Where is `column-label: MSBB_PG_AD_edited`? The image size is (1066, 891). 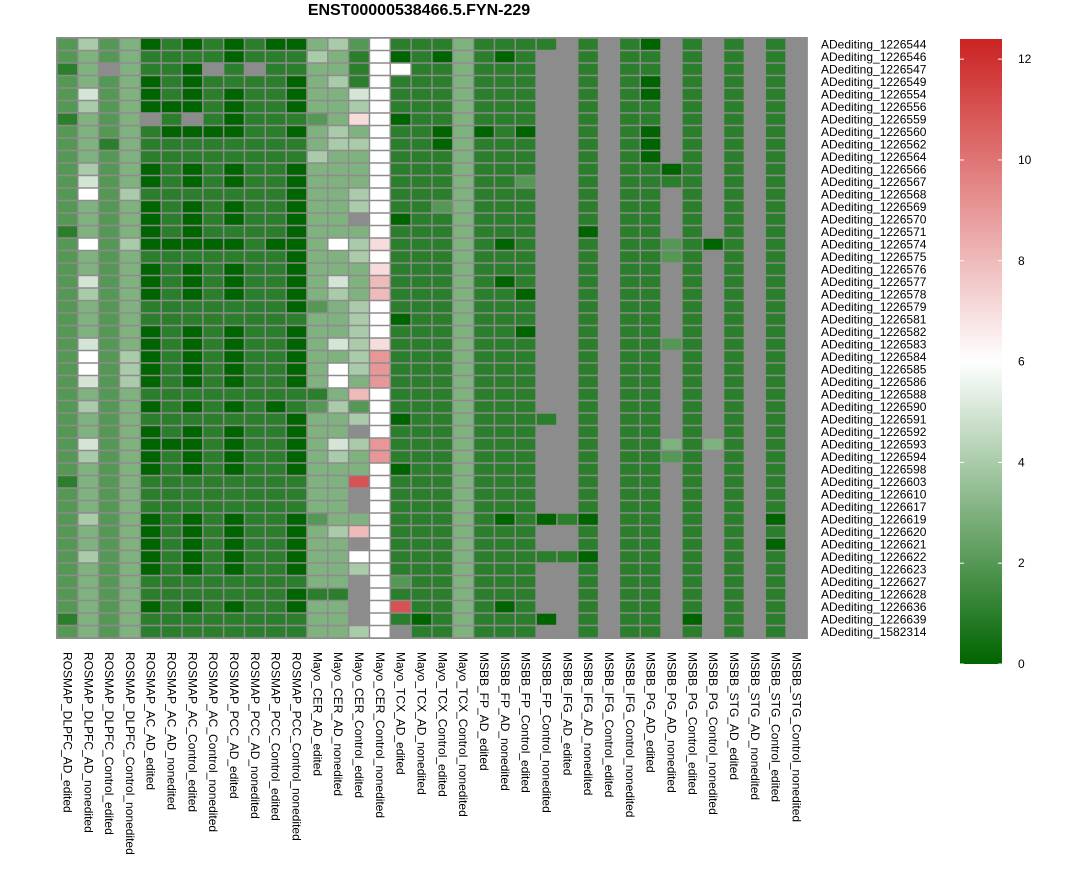 column-label: MSBB_PG_AD_edited is located at coordinates (651, 712).